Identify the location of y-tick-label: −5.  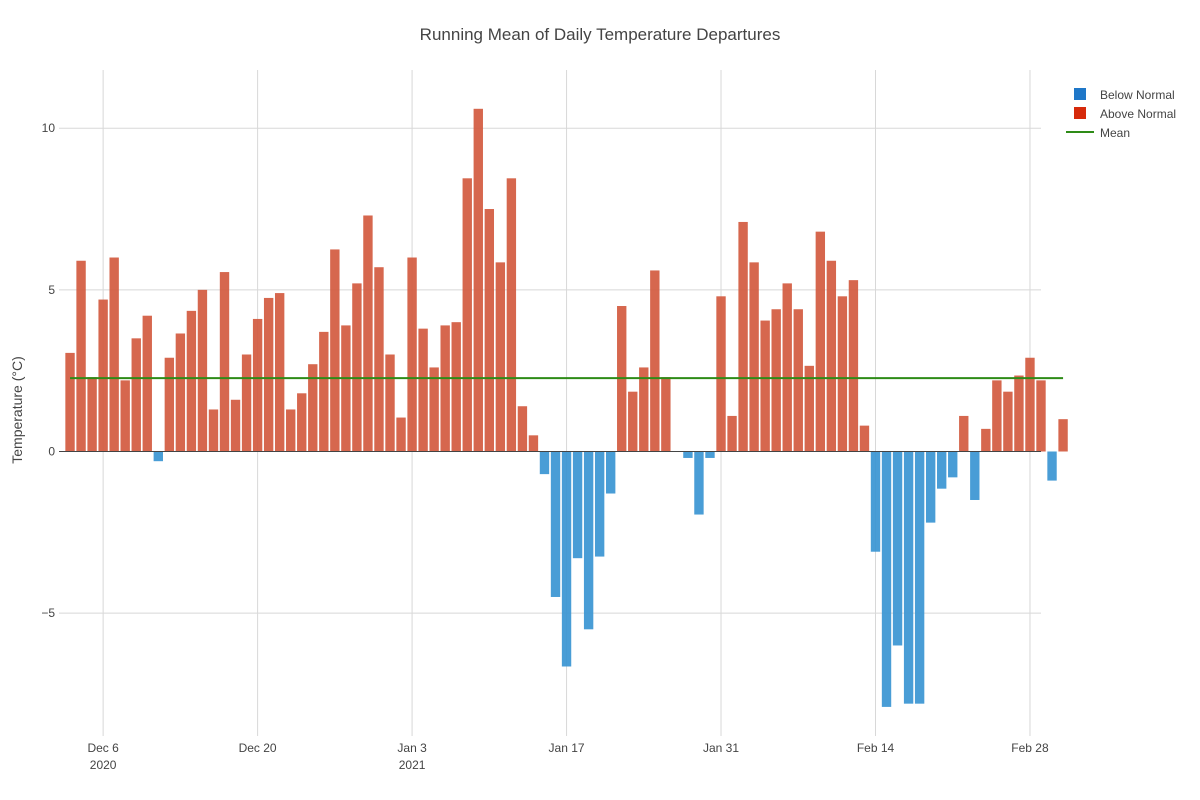
(48, 613).